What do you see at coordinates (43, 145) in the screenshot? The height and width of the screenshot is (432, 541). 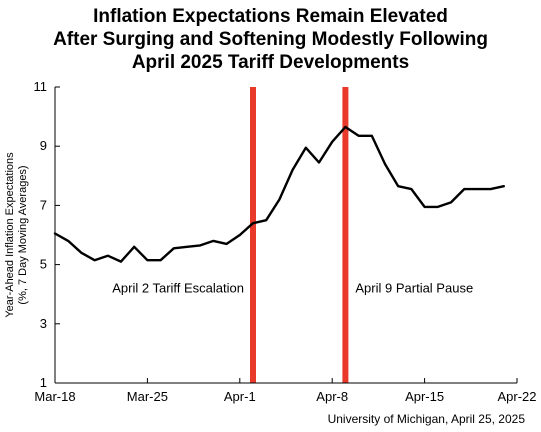 I see `y-tick-label: 9` at bounding box center [43, 145].